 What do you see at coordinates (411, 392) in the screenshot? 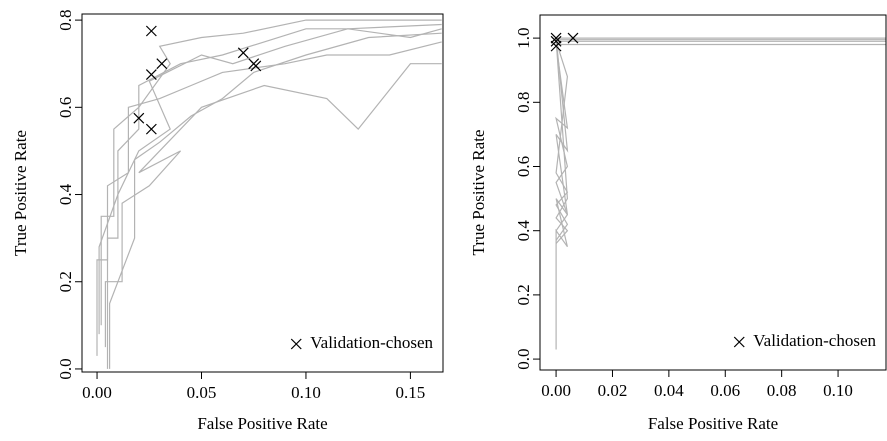
I see `x-tick-label: 0.15` at bounding box center [411, 392].